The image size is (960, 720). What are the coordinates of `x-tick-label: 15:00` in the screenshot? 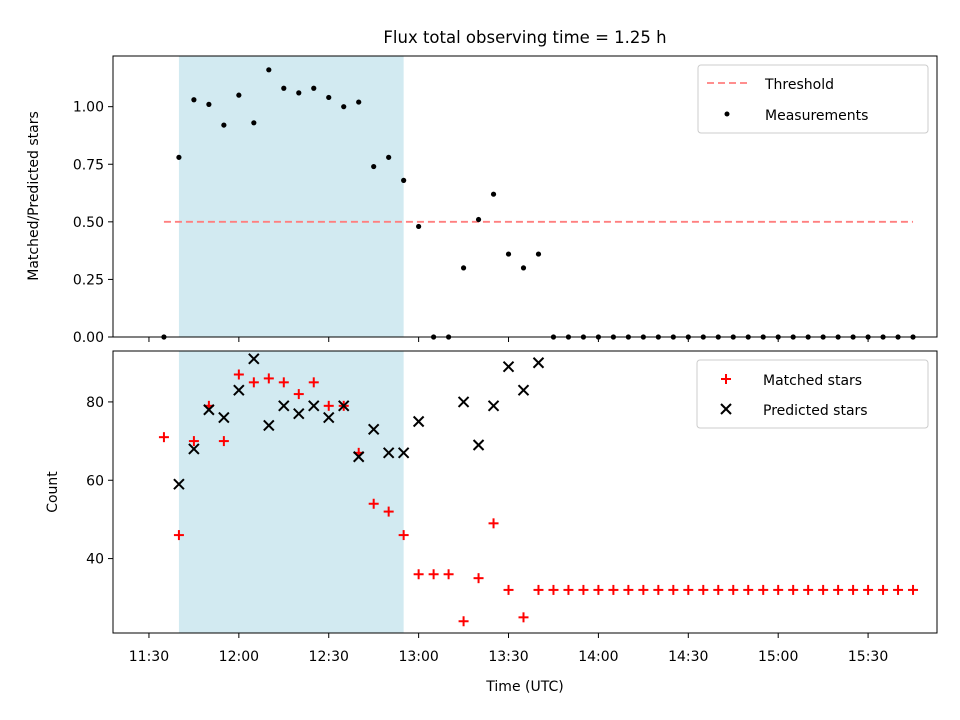 It's located at (778, 657).